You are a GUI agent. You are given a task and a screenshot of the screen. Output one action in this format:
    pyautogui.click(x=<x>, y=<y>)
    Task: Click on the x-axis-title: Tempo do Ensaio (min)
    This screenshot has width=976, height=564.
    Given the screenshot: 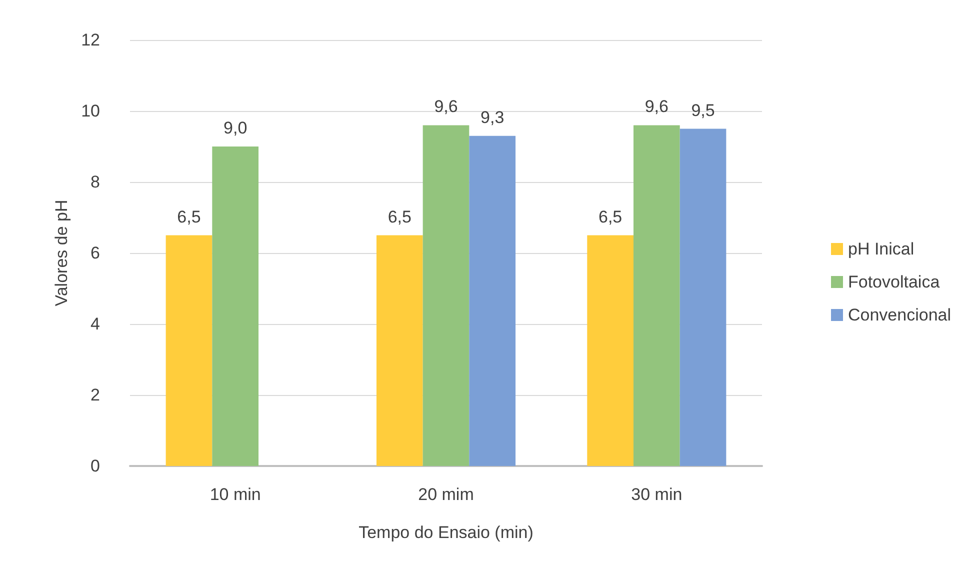 What is the action you would take?
    pyautogui.click(x=446, y=532)
    